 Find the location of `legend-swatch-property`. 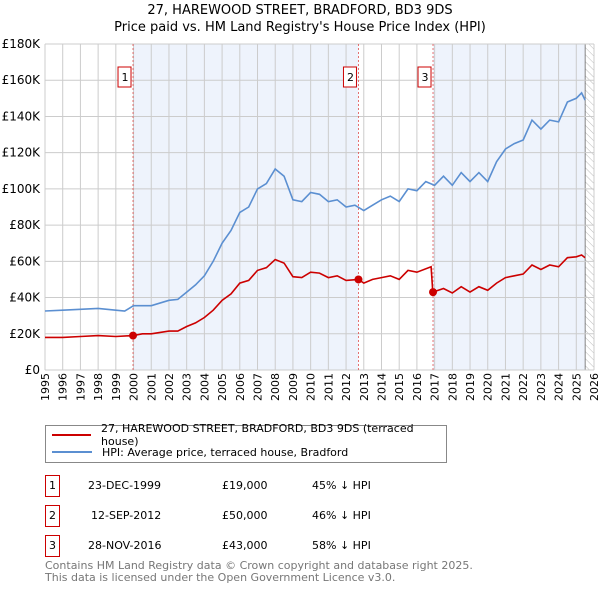

legend-swatch-property is located at coordinates (72, 435).